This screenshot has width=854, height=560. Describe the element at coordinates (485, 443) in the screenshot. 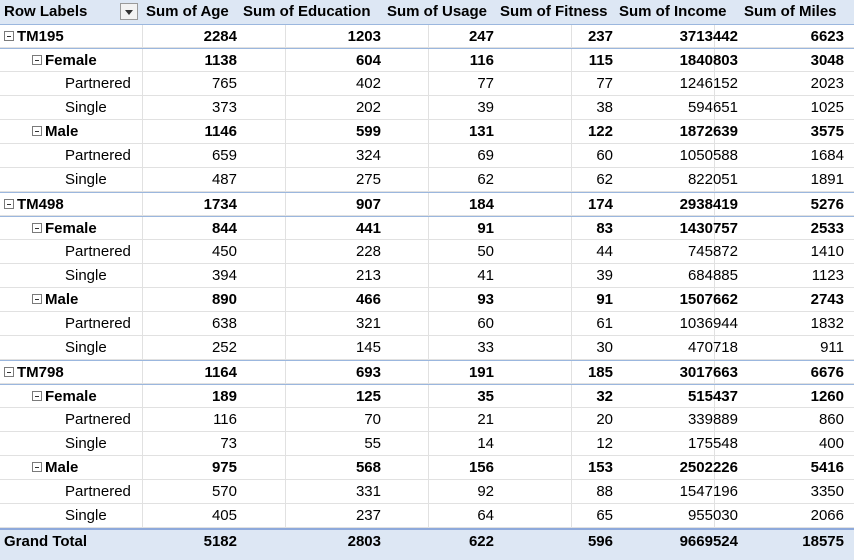

I see `value-usage: 14` at that location.